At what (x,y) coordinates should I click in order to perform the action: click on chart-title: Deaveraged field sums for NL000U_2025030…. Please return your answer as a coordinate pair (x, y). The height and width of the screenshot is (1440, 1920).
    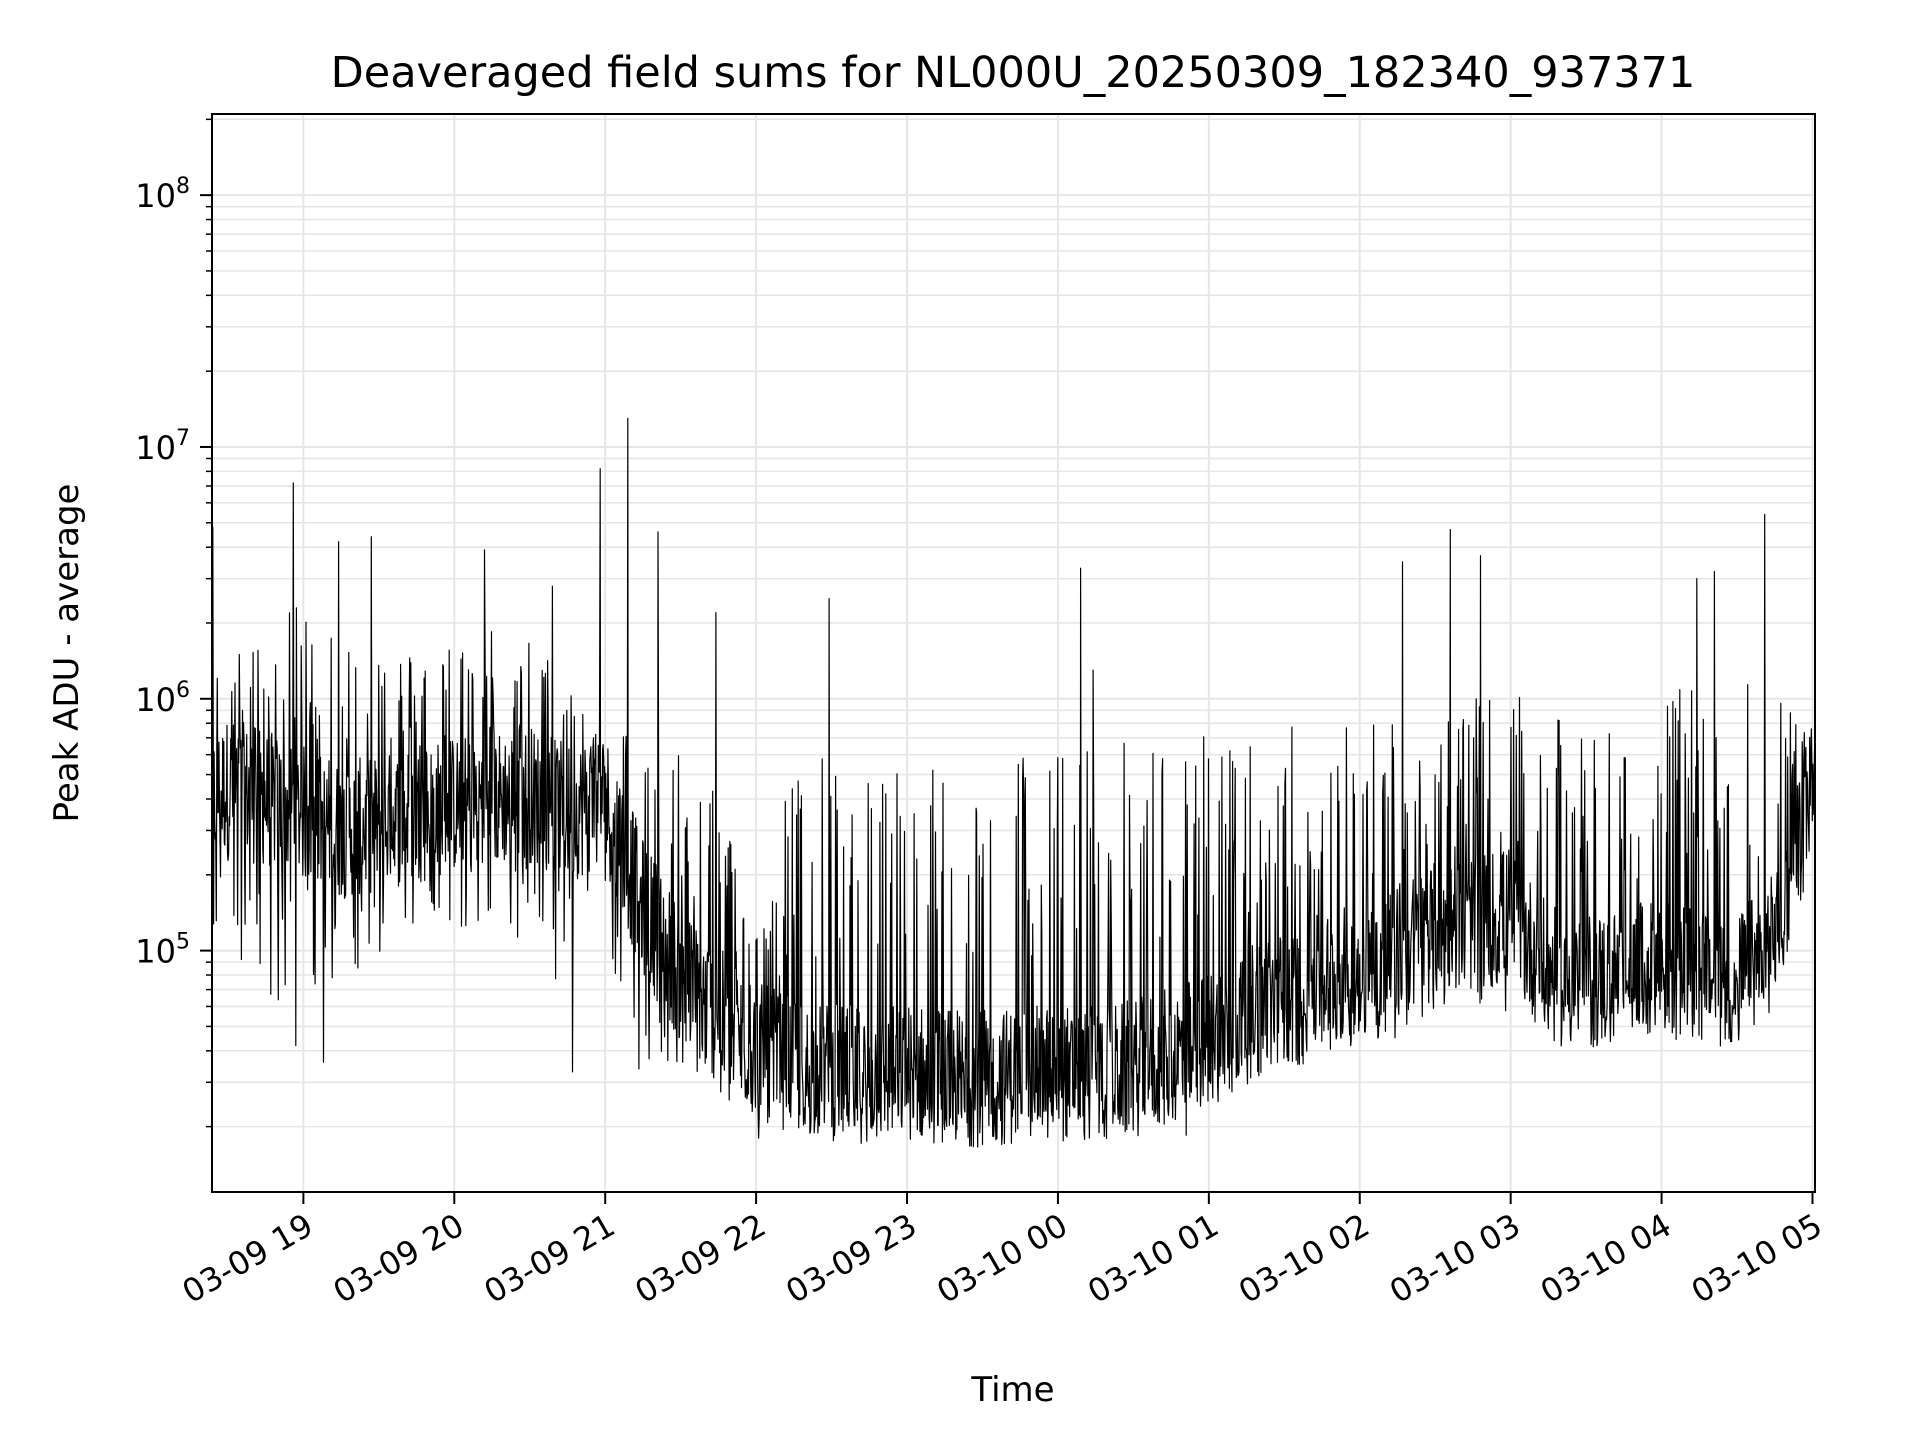
    Looking at the image, I should click on (1013, 73).